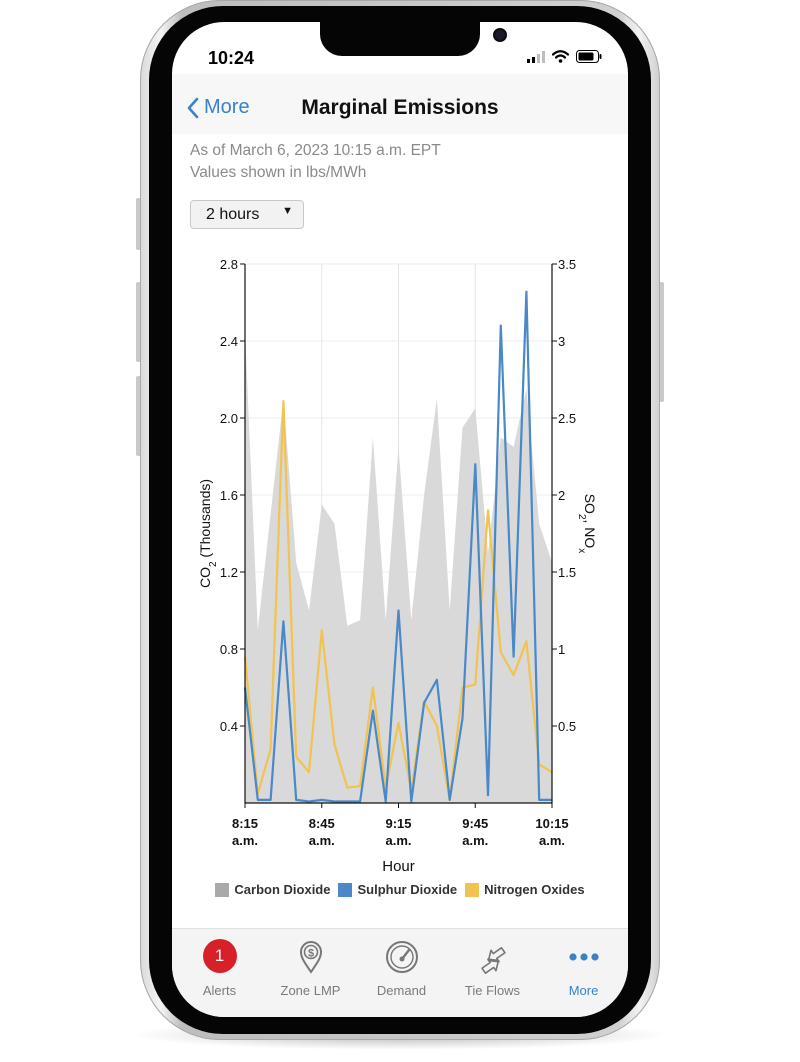 The width and height of the screenshot is (800, 1062). I want to click on legend-label-sulphur-dioxide: Sulphur Dioxide, so click(407, 889).